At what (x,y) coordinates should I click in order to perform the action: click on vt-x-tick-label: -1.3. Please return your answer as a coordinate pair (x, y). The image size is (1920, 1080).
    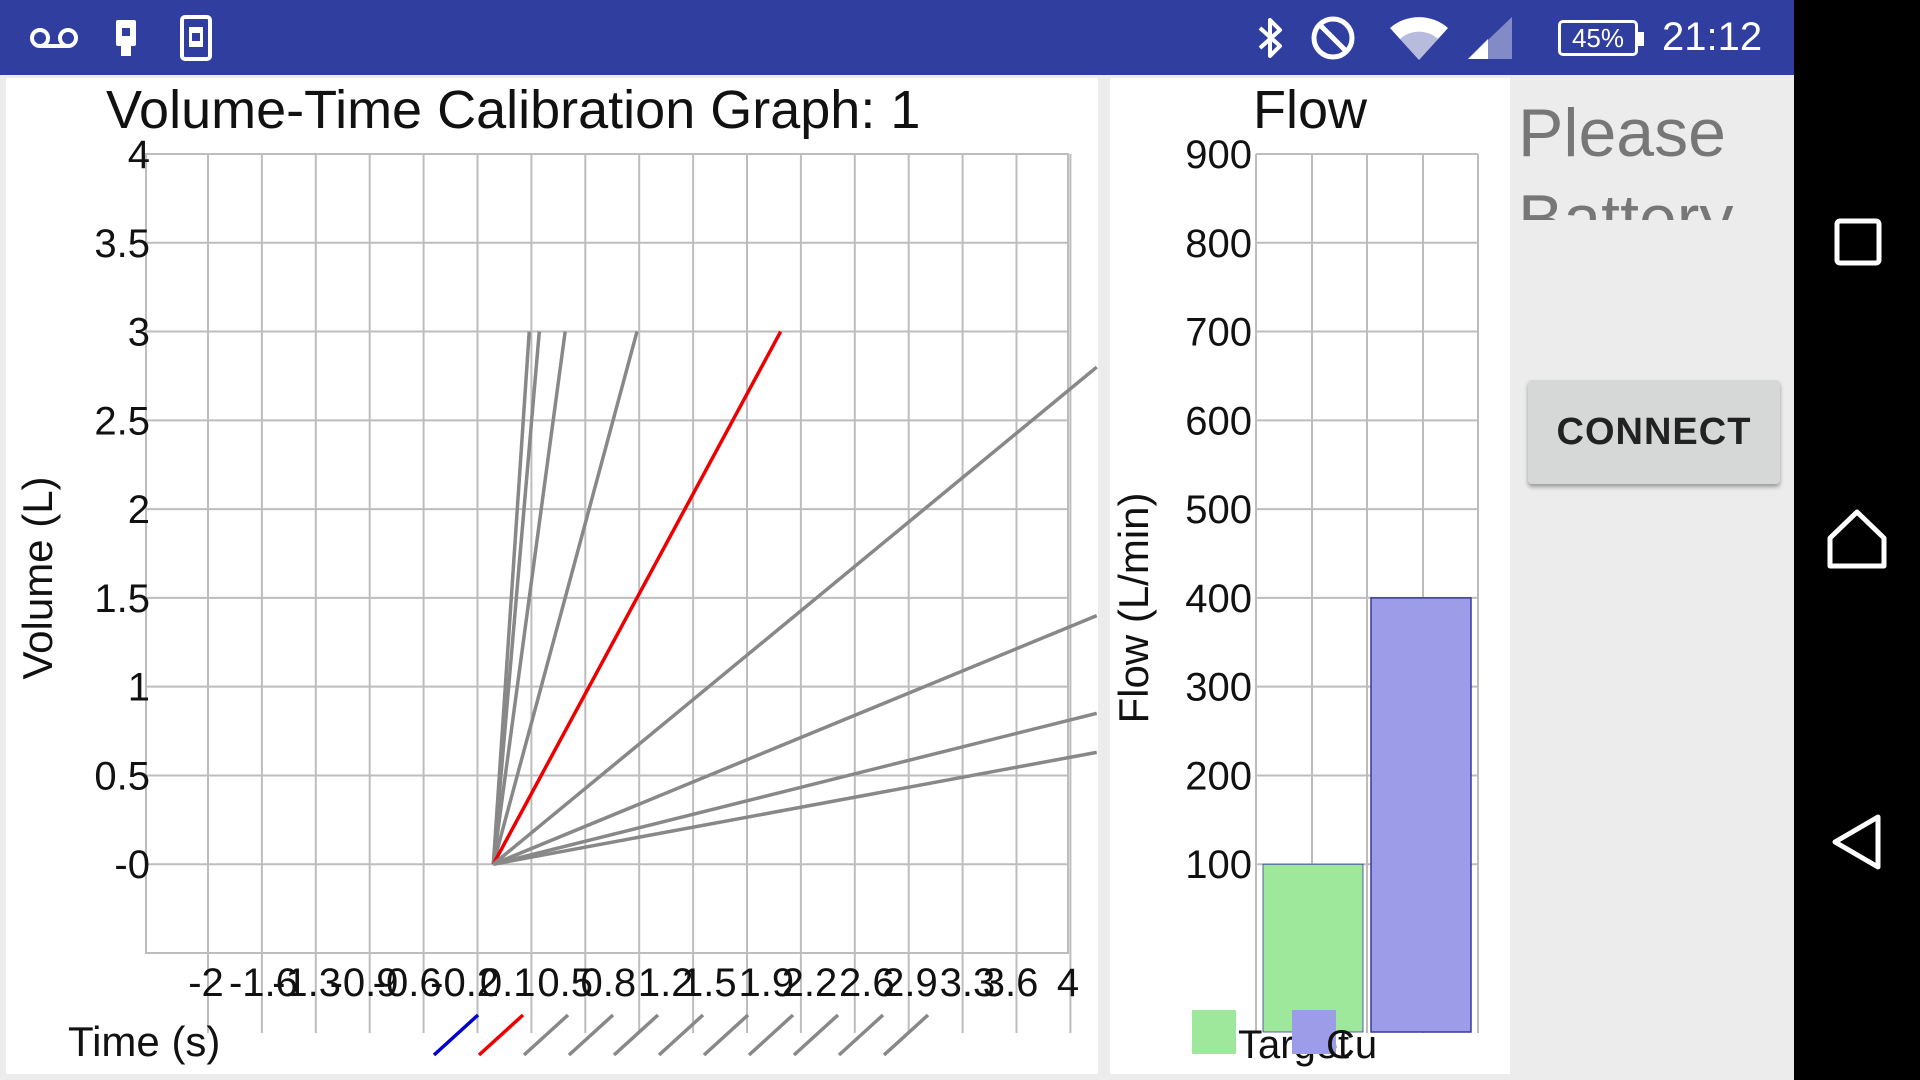
    Looking at the image, I should click on (306, 983).